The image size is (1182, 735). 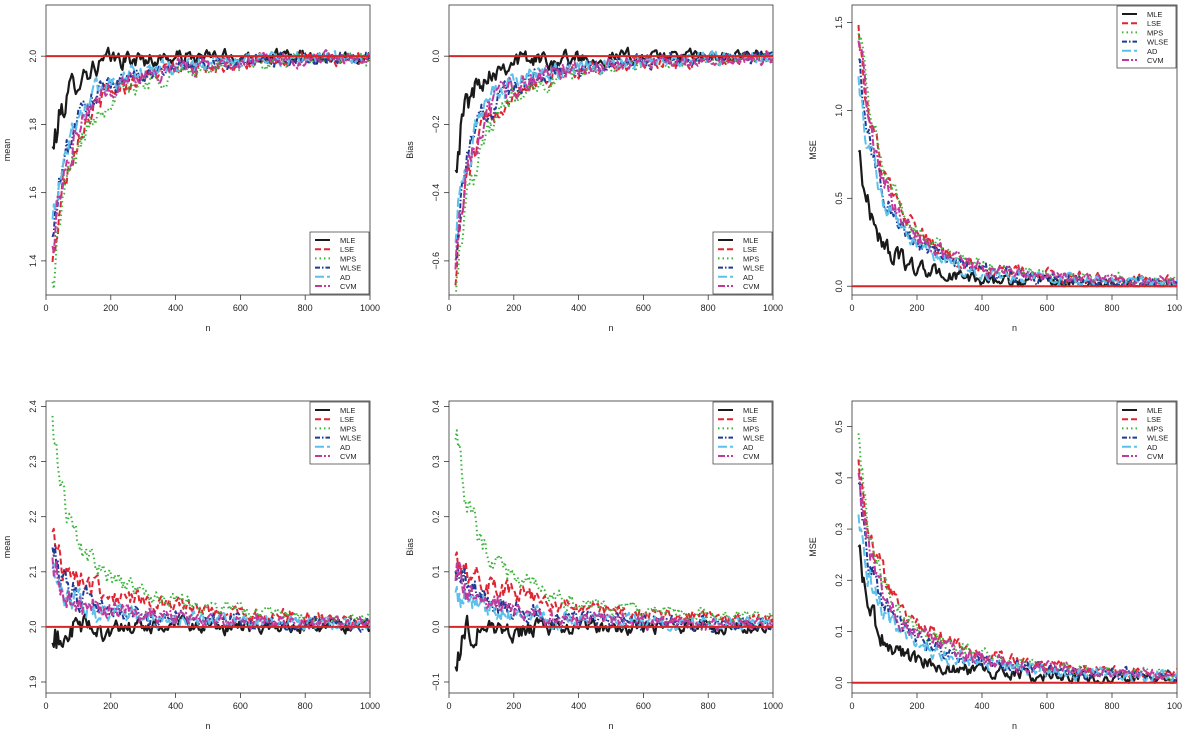 I want to click on y-tick-label: 2.4, so click(x=33, y=406).